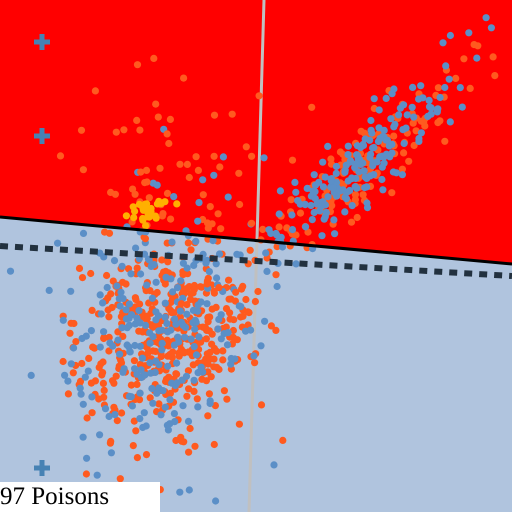 This screenshot has height=512, width=512. Describe the element at coordinates (256, 247) in the screenshot. I see `boundary-lines` at that location.